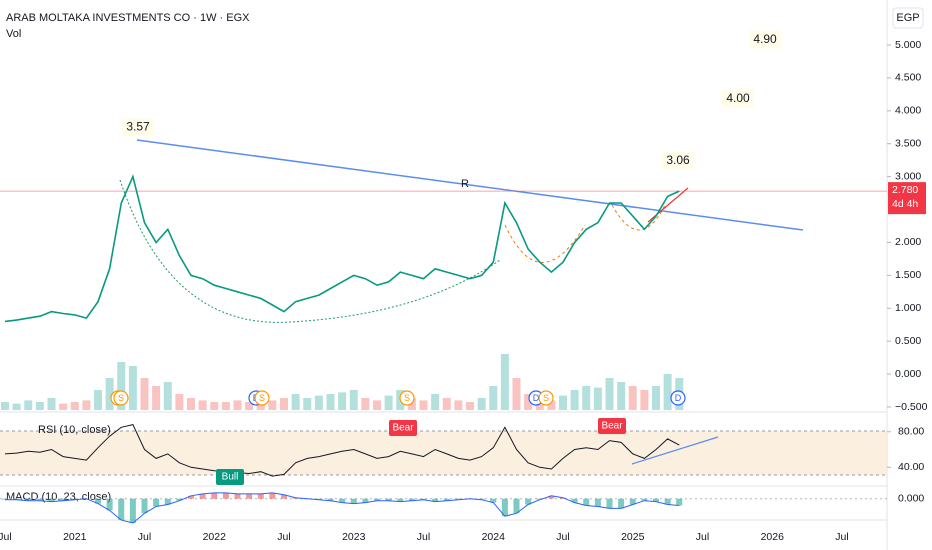  Describe the element at coordinates (911, 432) in the screenshot. I see `rsi-tick-label: 80.00` at that location.